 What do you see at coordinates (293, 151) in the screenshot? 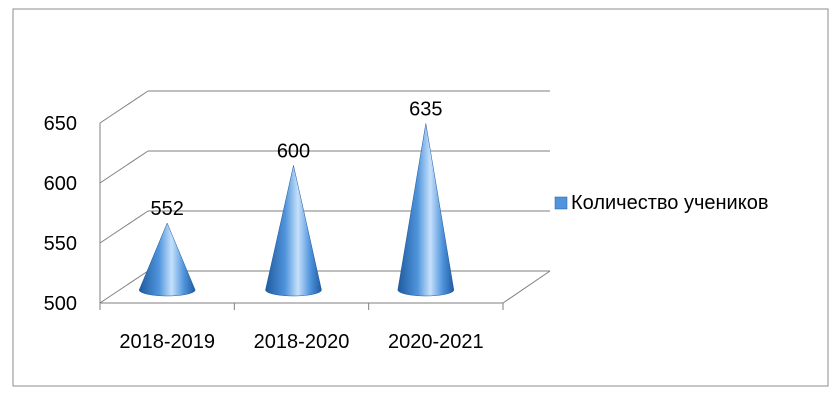
I see `data-label: 600` at bounding box center [293, 151].